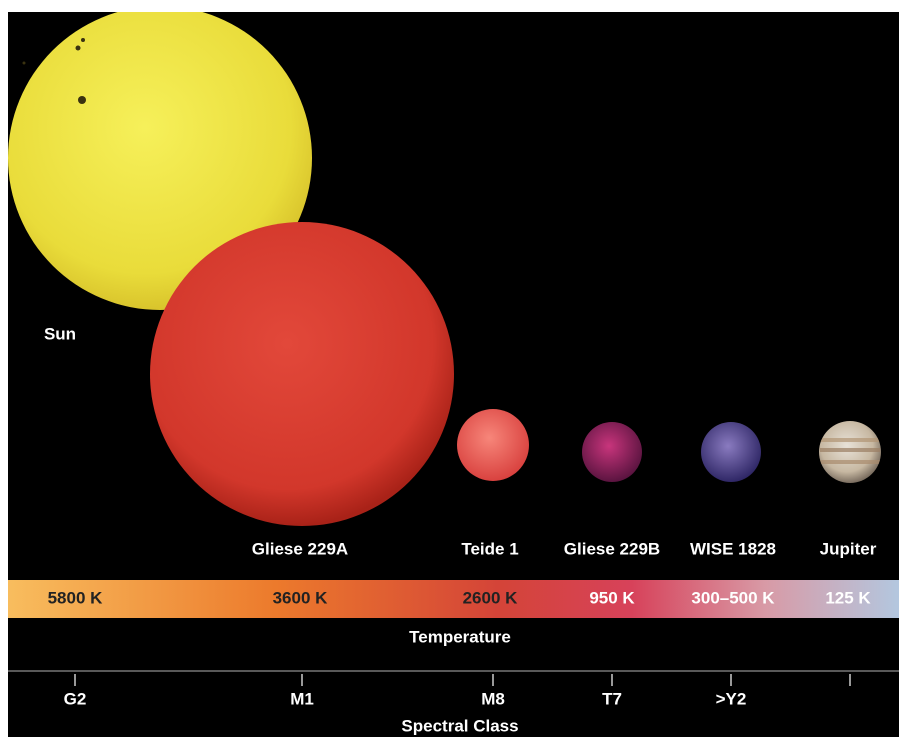  I want to click on temperature-axis-label: Temperature, so click(460, 636).